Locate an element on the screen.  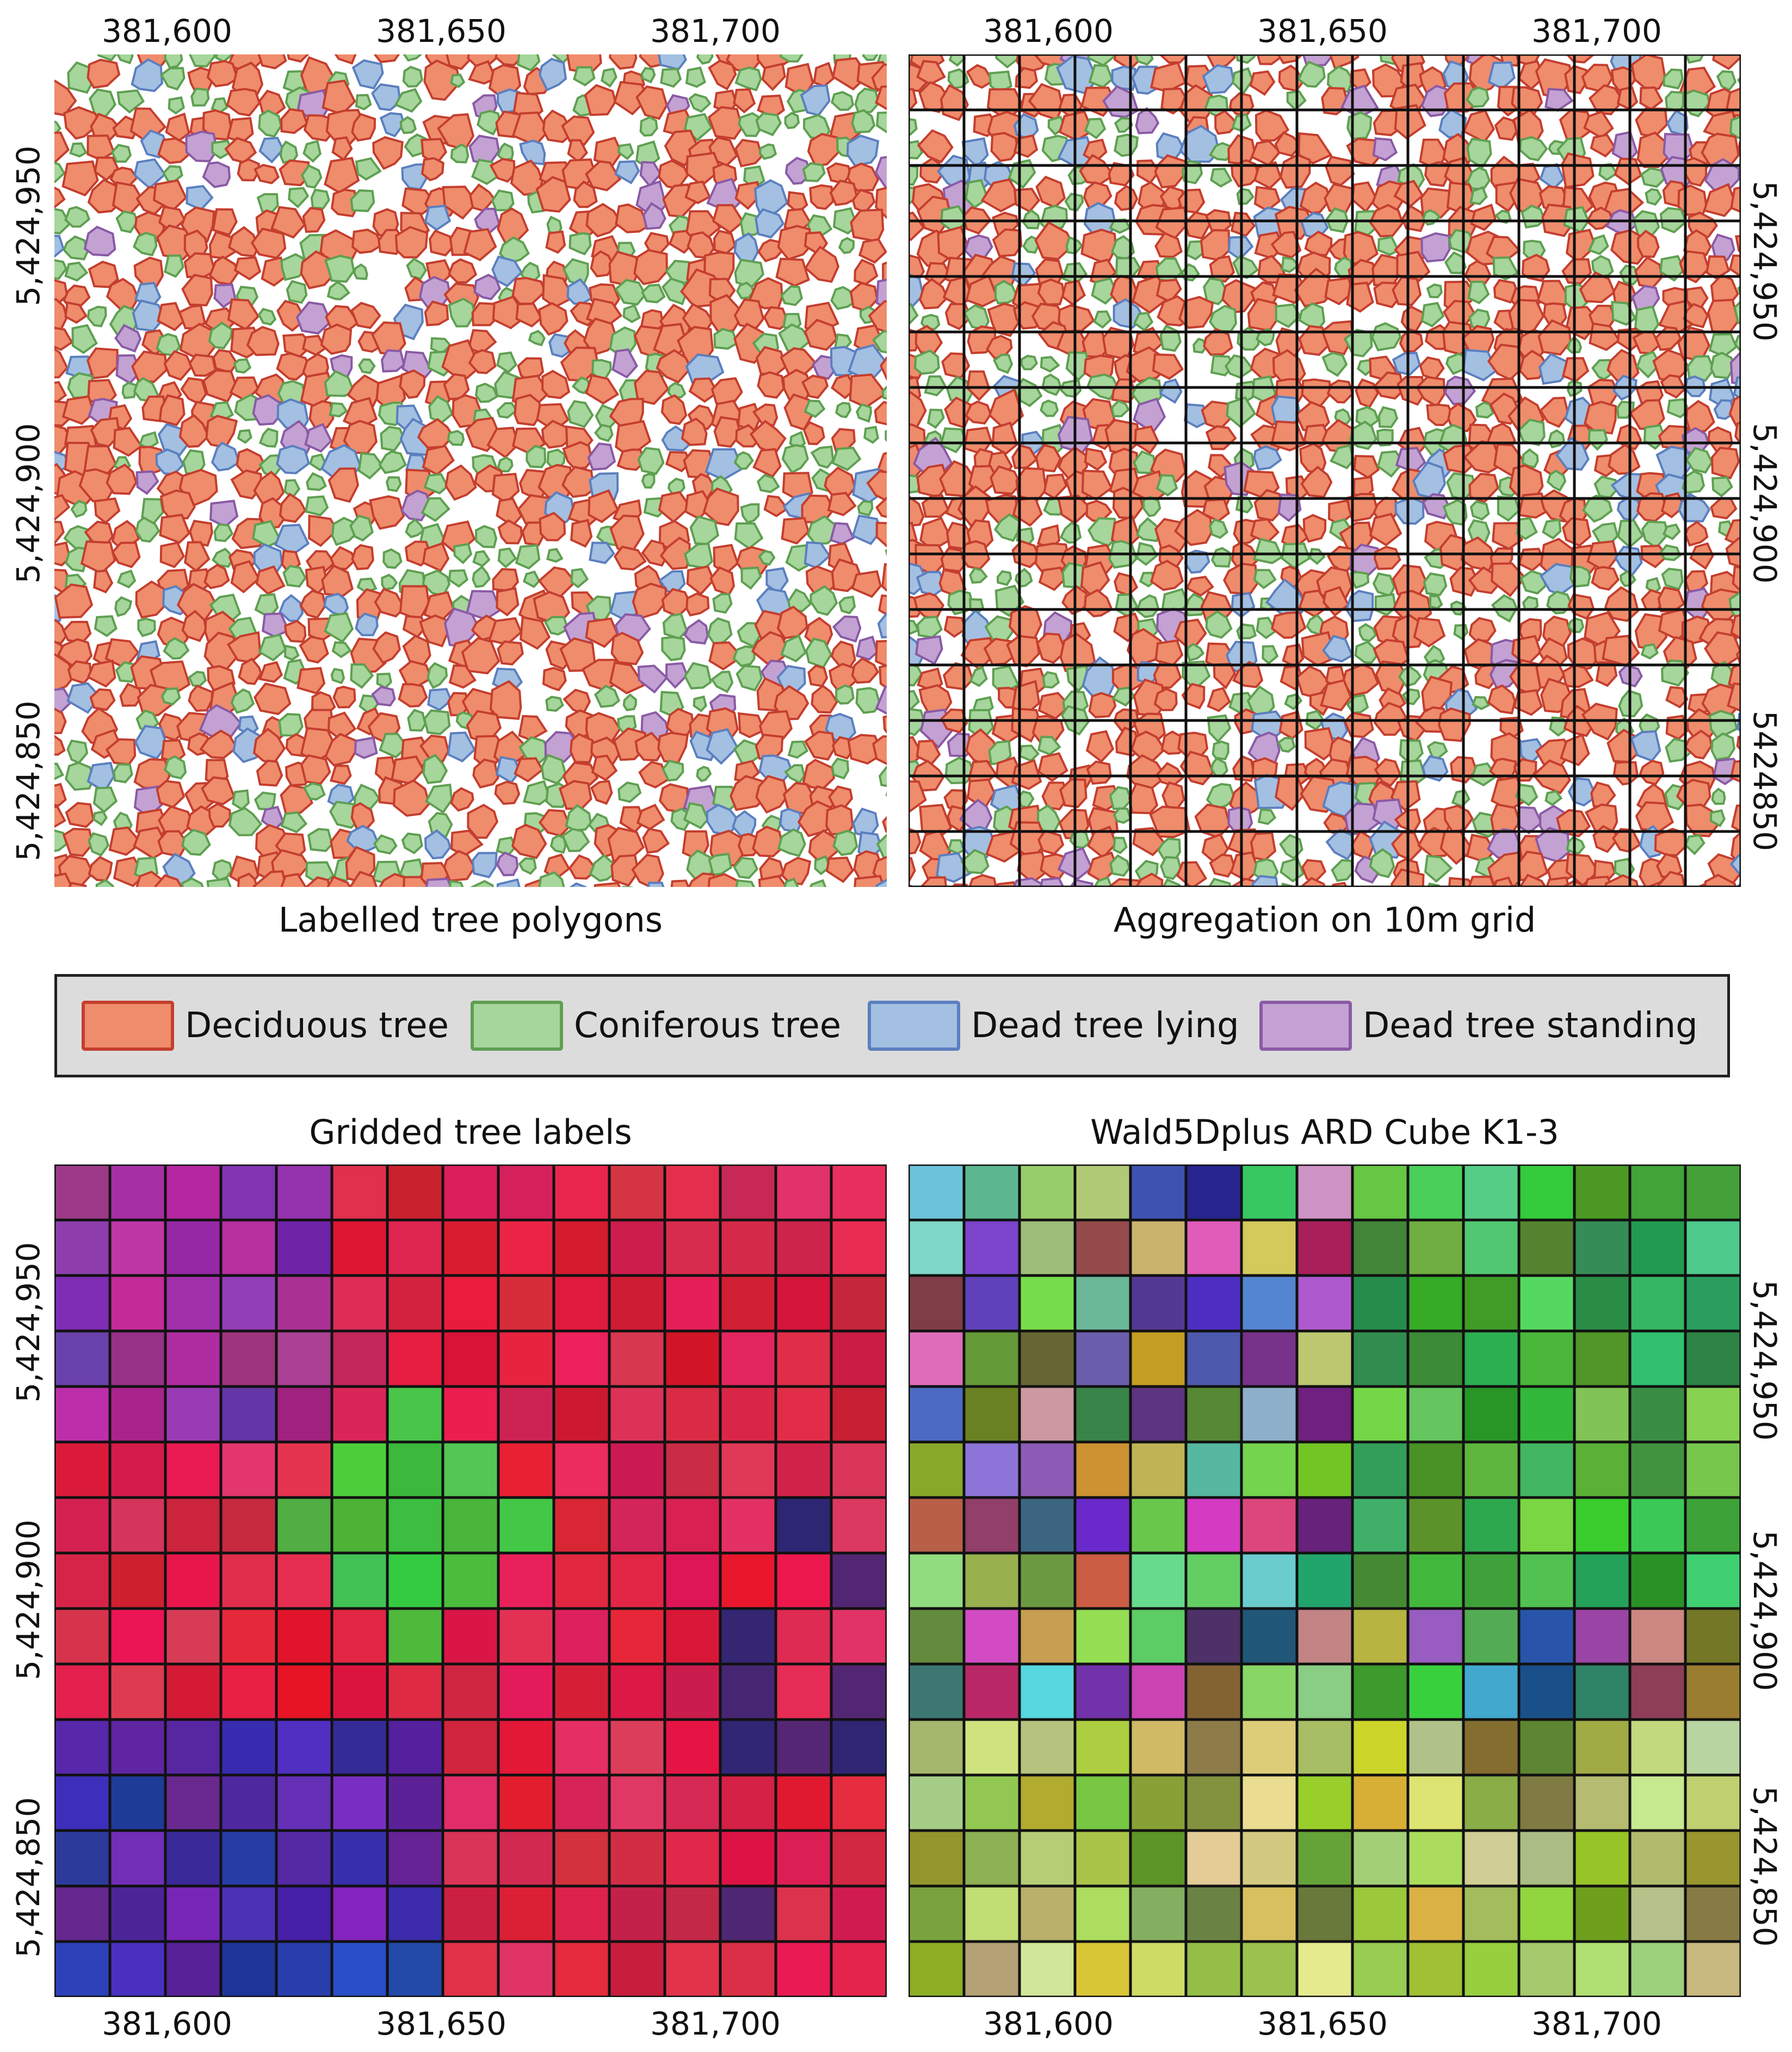
x-tick-381700: 381,700 is located at coordinates (1596, 31).